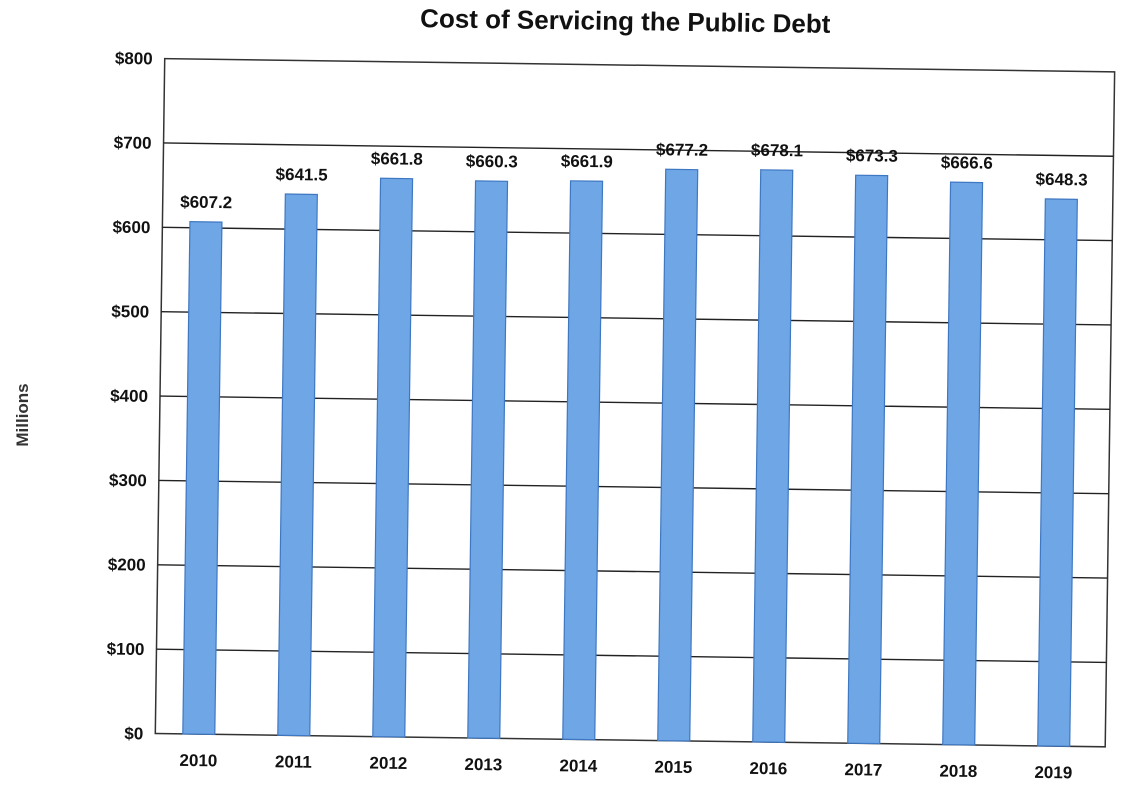 The width and height of the screenshot is (1122, 801). What do you see at coordinates (673, 768) in the screenshot?
I see `x-tick-label: 2015` at bounding box center [673, 768].